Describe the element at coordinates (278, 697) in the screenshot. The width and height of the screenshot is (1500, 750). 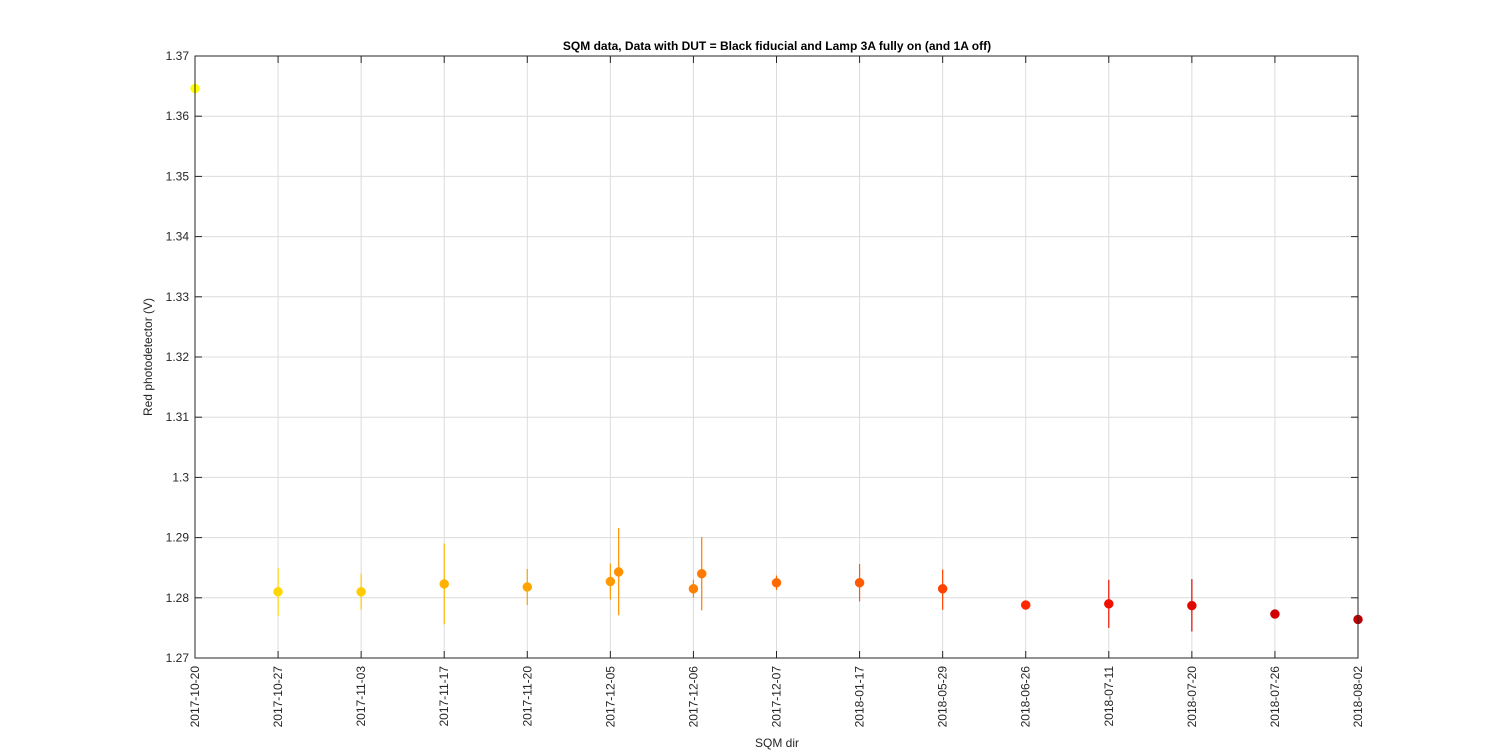
I see `x-tick-label: 2017-10-27` at that location.